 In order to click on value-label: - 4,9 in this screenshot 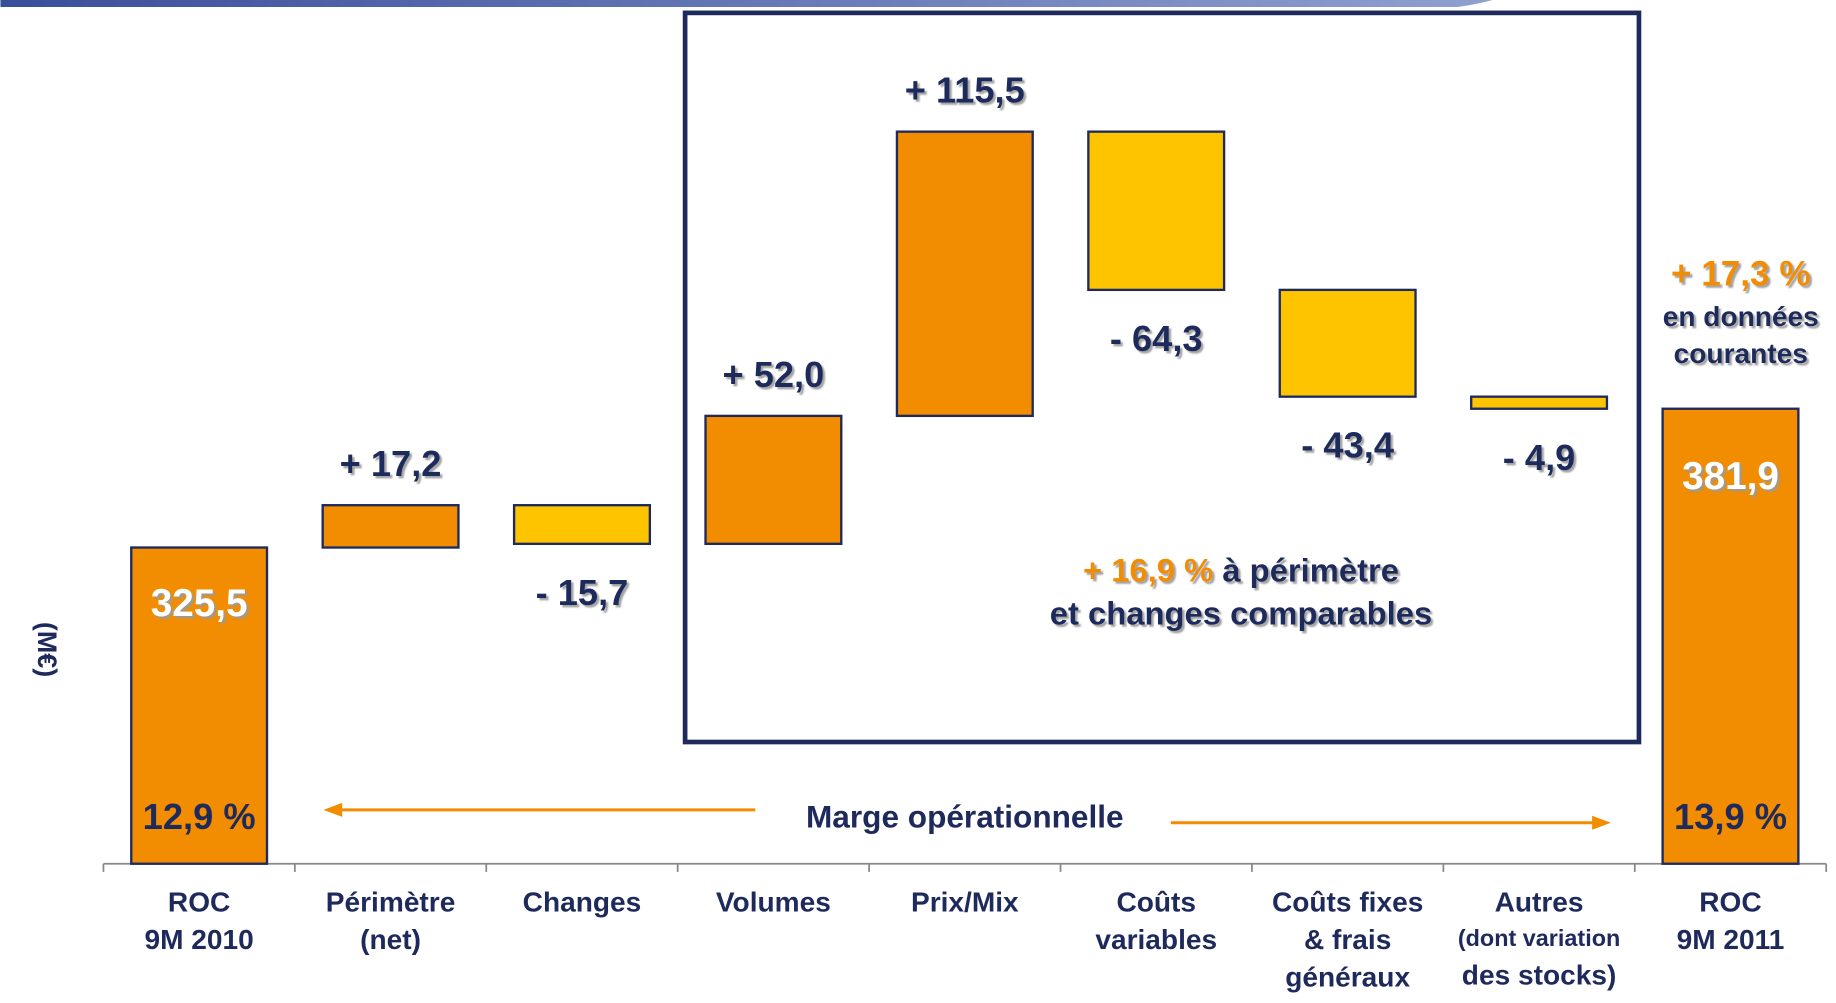, I will do `click(1539, 457)`.